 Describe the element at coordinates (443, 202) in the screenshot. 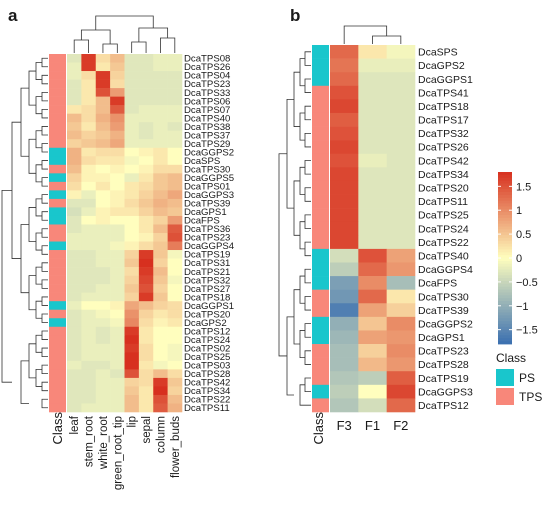

I see `row-label: DcaTPS11` at that location.